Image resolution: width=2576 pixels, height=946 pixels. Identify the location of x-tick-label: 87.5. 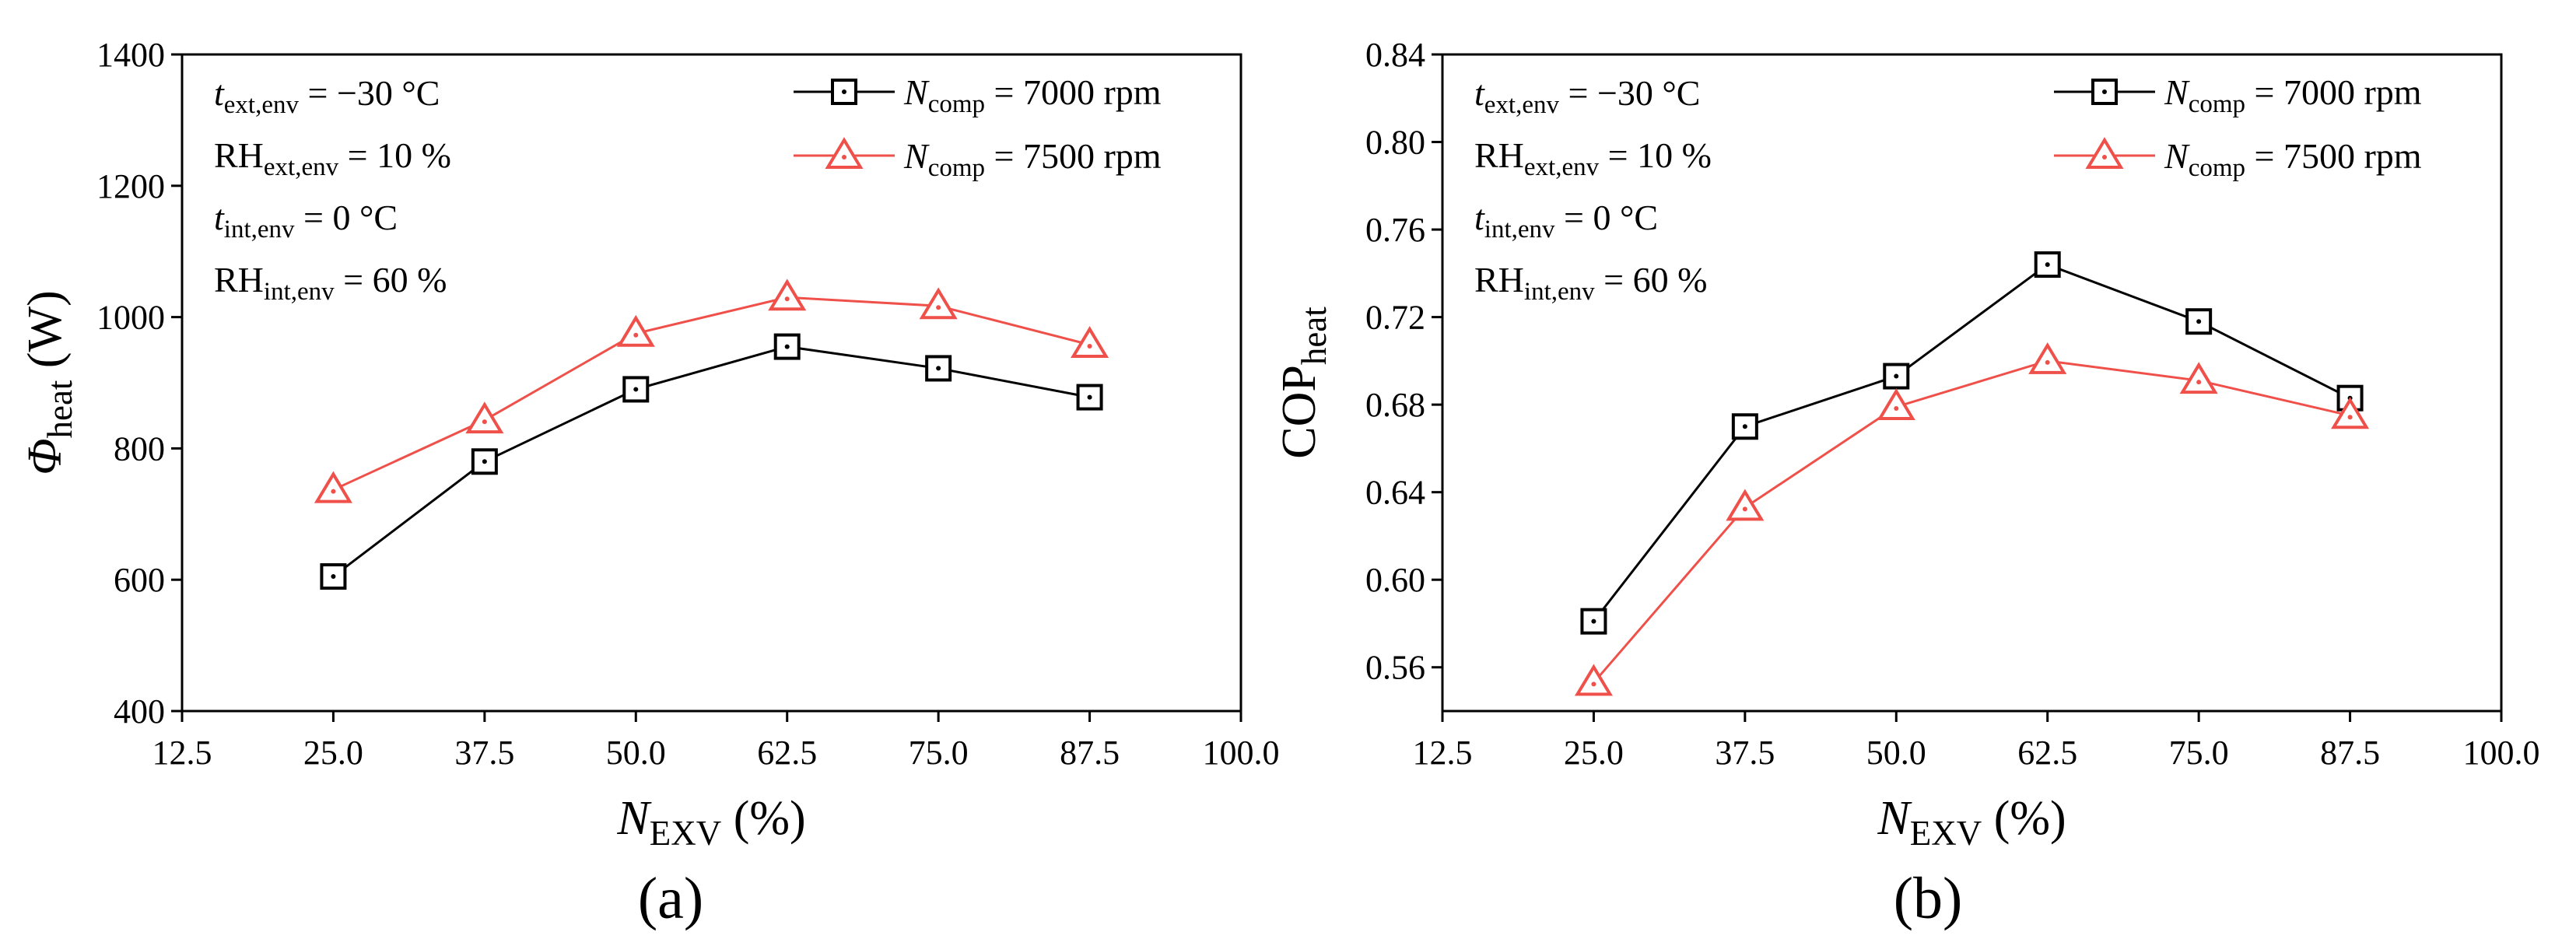
(2350, 753).